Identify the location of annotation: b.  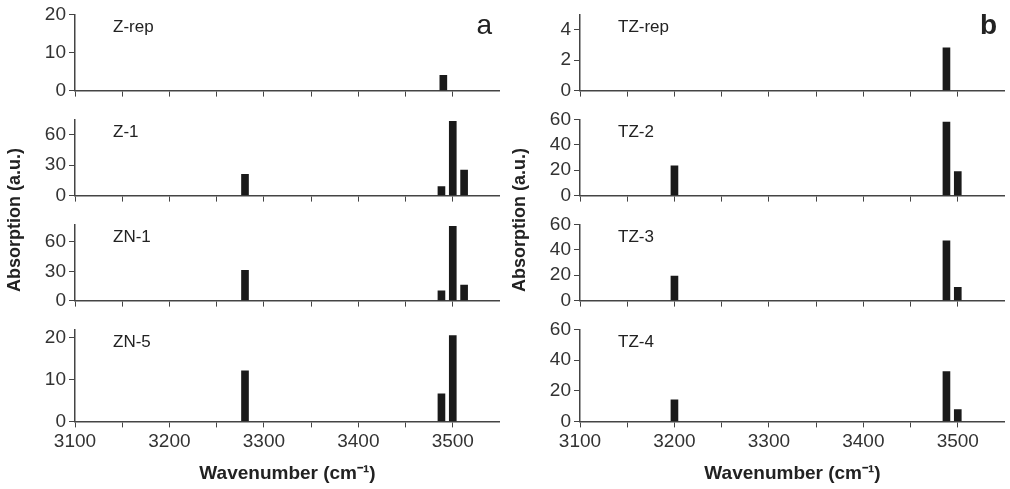
(988, 25).